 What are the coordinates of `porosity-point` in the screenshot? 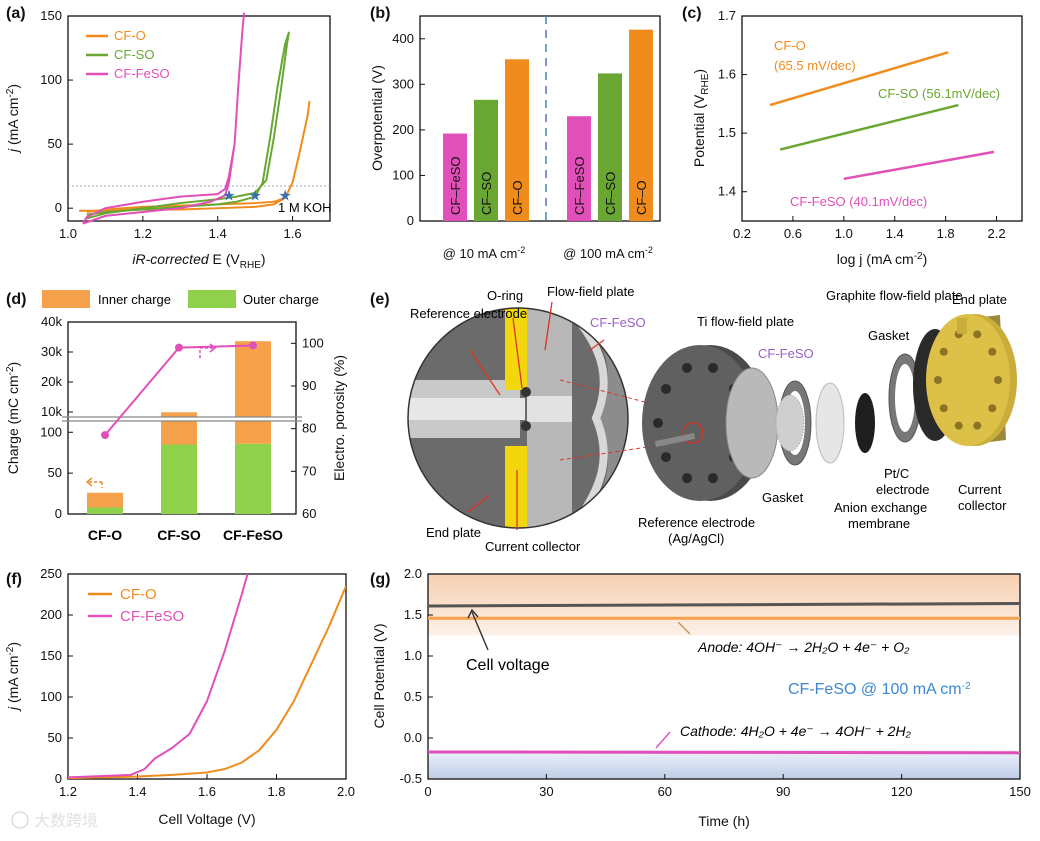 It's located at (105, 435).